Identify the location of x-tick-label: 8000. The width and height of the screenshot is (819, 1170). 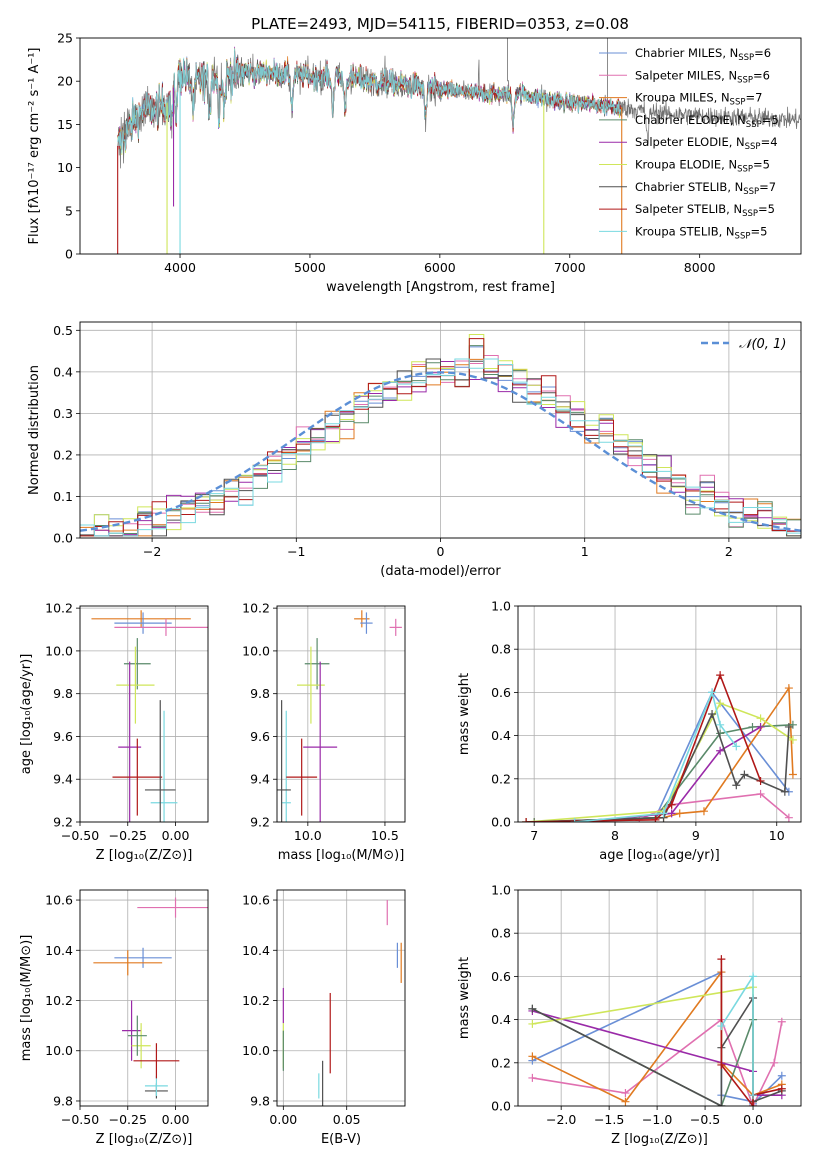
(700, 267).